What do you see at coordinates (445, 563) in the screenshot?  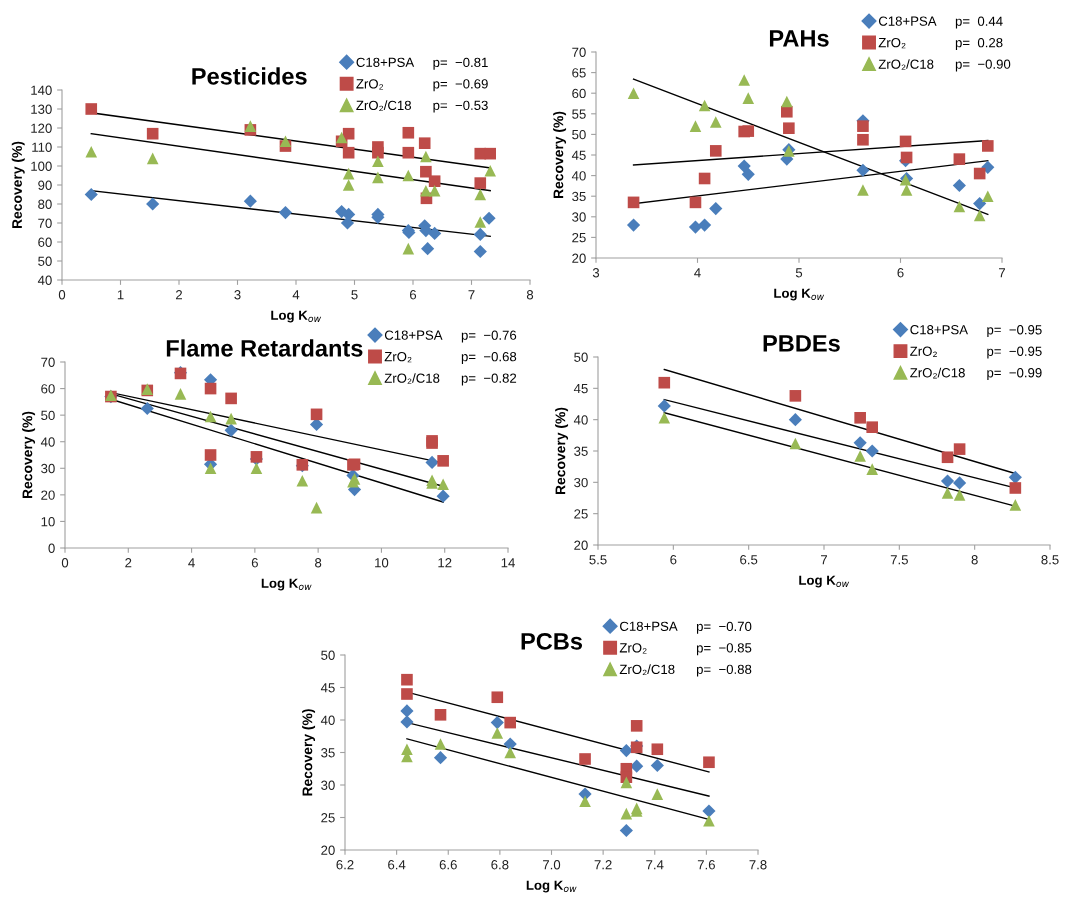 I see `x-tick-label: 12` at bounding box center [445, 563].